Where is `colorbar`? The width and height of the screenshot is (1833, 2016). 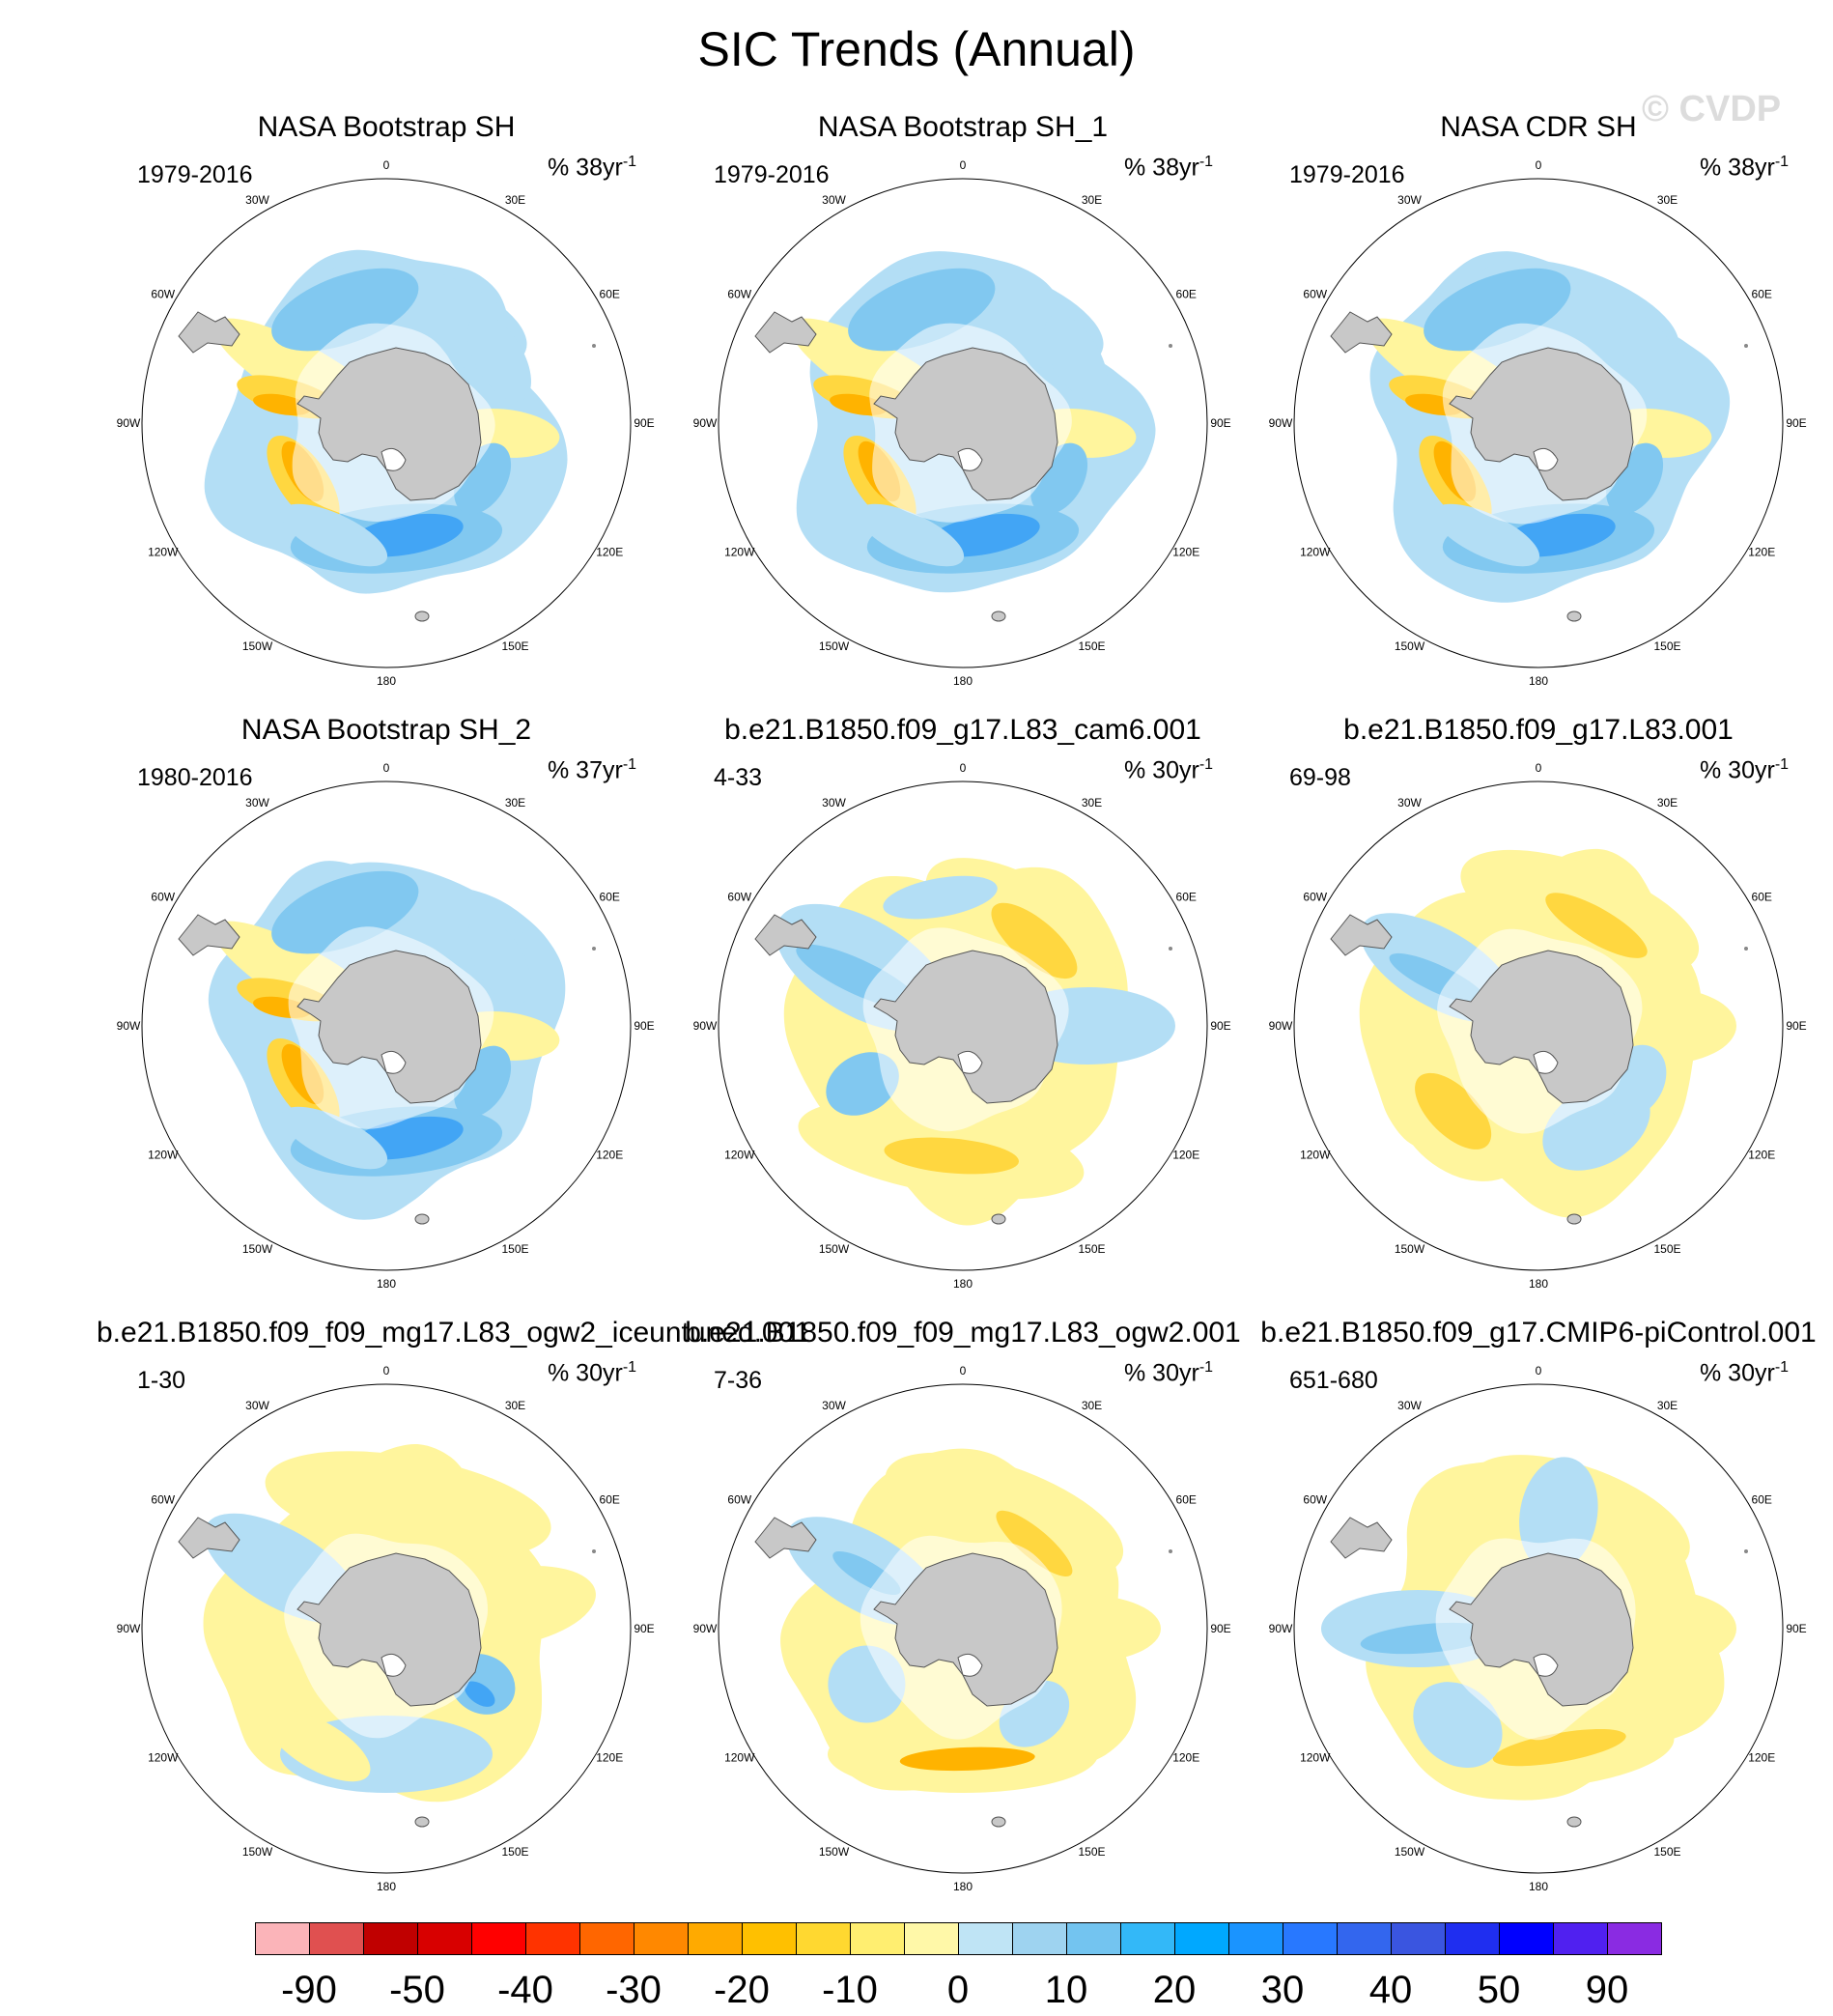 colorbar is located at coordinates (958, 1939).